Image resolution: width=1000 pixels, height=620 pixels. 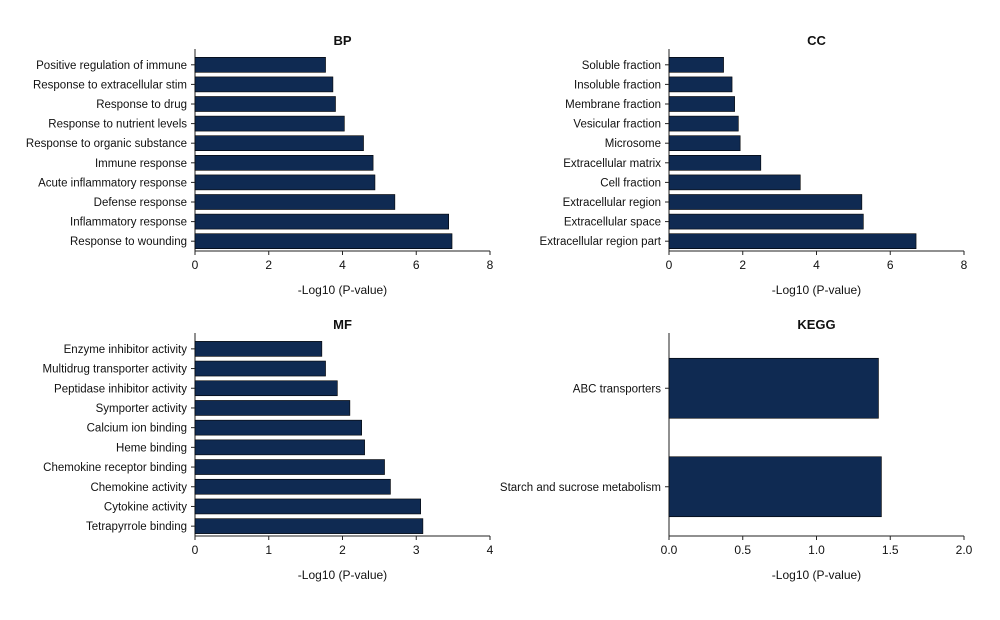 I want to click on bar-response-to-extracellular-stim, so click(x=264, y=84).